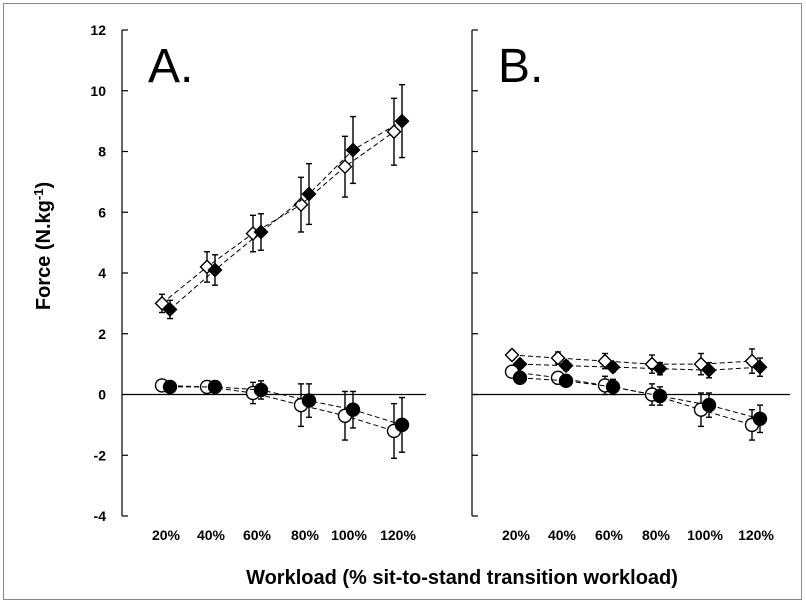 Image resolution: width=806 pixels, height=604 pixels. I want to click on y-axis-title: Force (N.kg-1), so click(43, 246).